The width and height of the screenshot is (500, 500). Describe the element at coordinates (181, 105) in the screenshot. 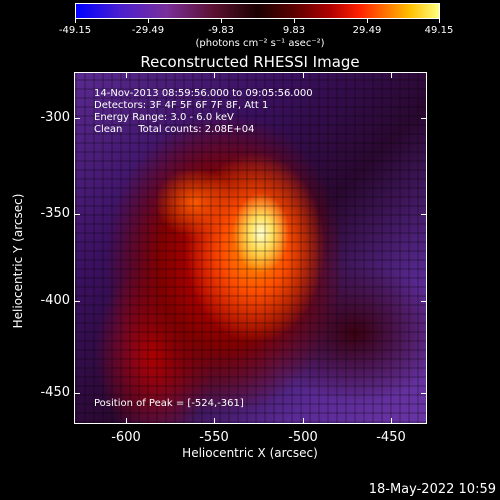

I see `detectors-text: Detectors: 3F 4F 5F 6F 7F 8F, Att 1` at that location.